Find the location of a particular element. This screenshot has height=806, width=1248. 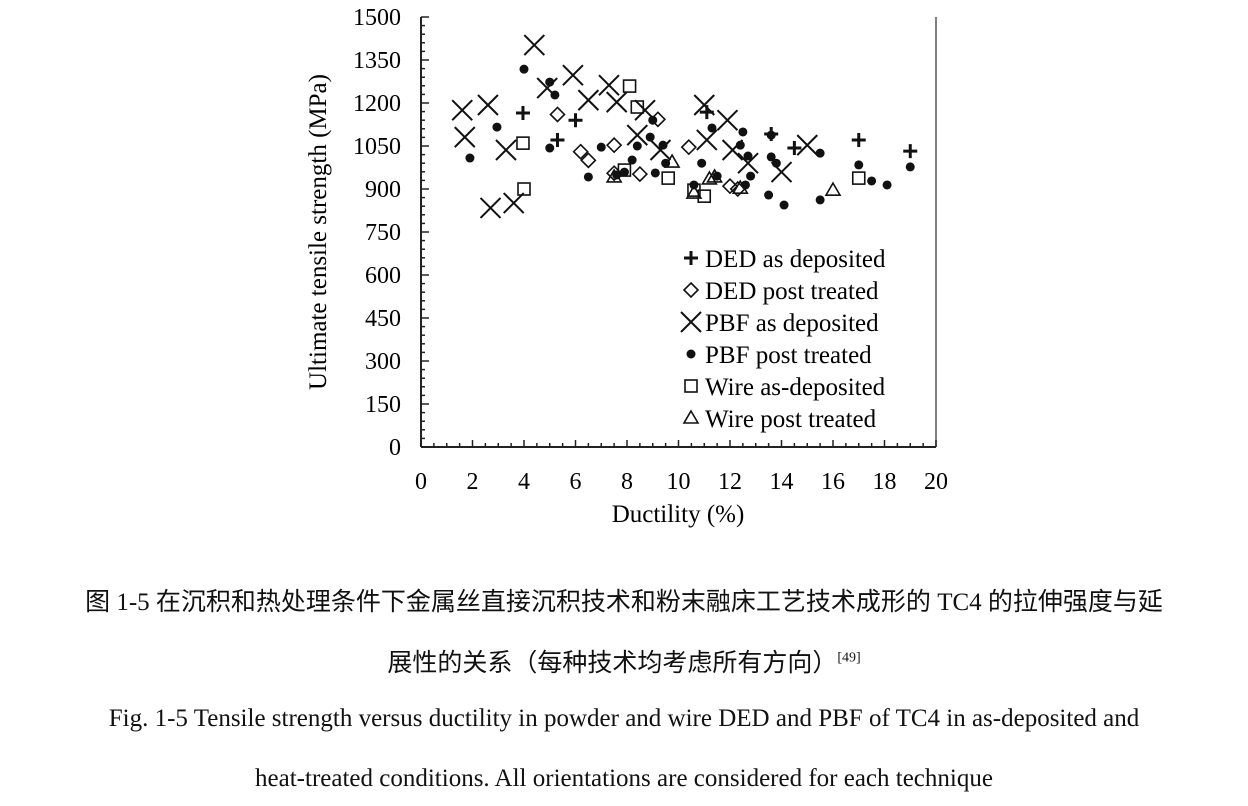

legend-marker-triangle is located at coordinates (691, 416).